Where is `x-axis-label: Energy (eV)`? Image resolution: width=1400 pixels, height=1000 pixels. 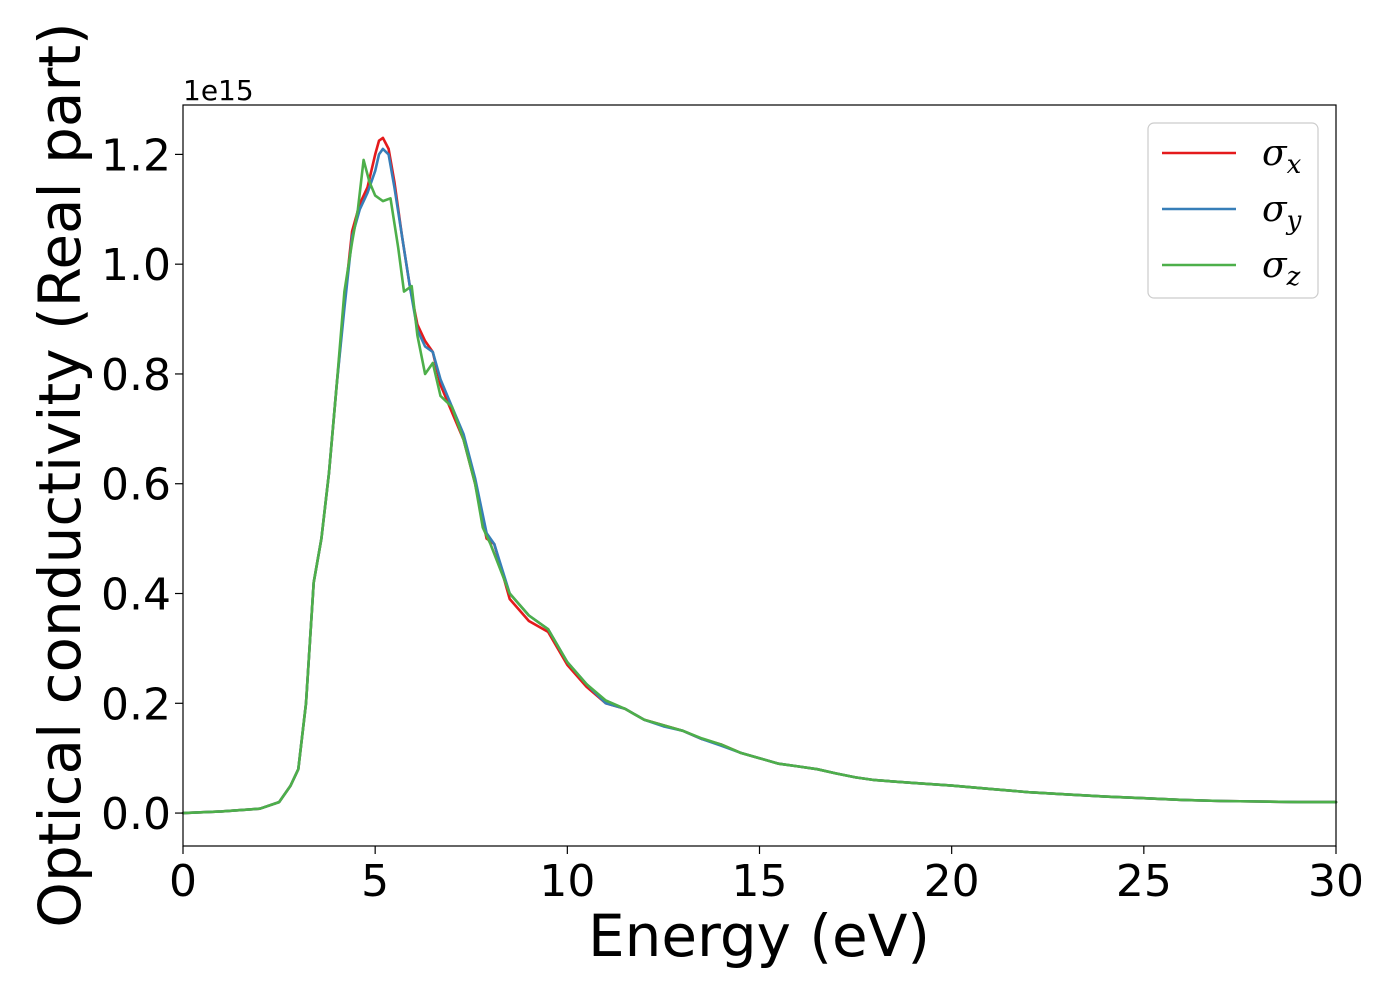
x-axis-label: Energy (eV) is located at coordinates (759, 936).